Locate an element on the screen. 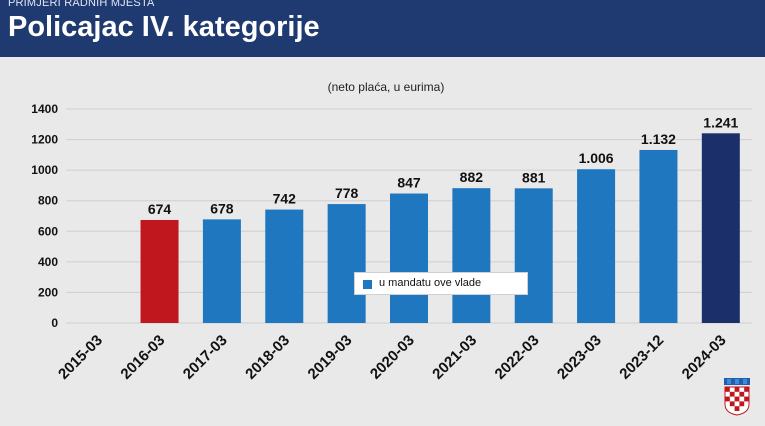 The height and width of the screenshot is (426, 765). data-label: 1.006 is located at coordinates (596, 158).